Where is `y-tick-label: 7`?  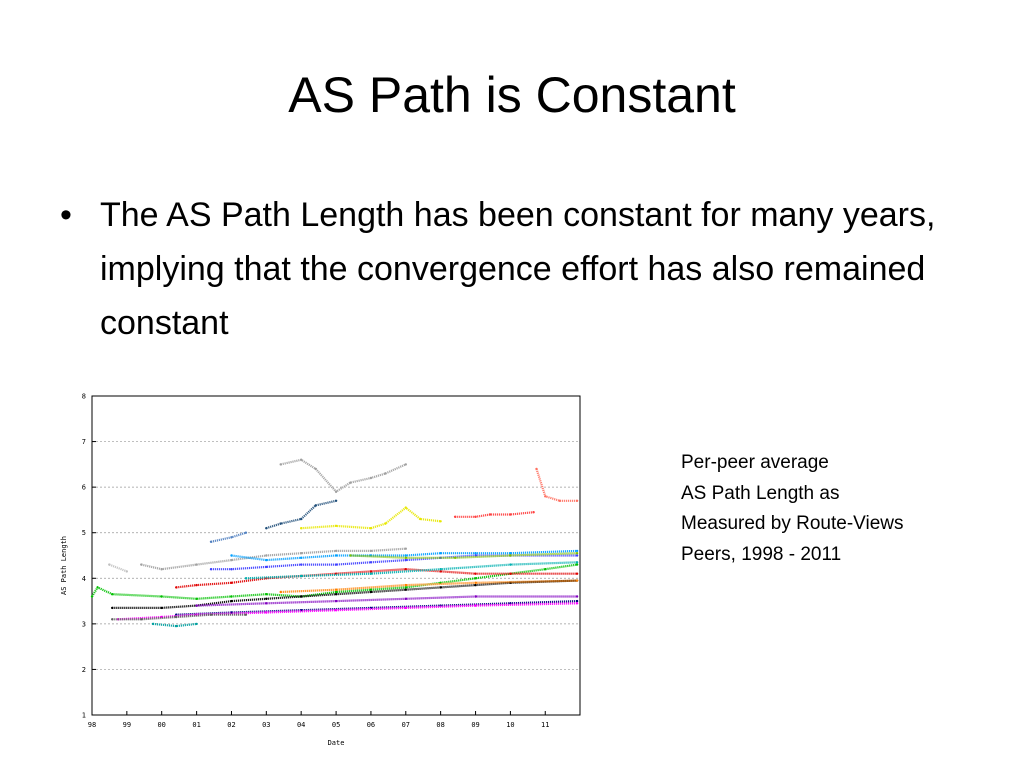 y-tick-label: 7 is located at coordinates (84, 442).